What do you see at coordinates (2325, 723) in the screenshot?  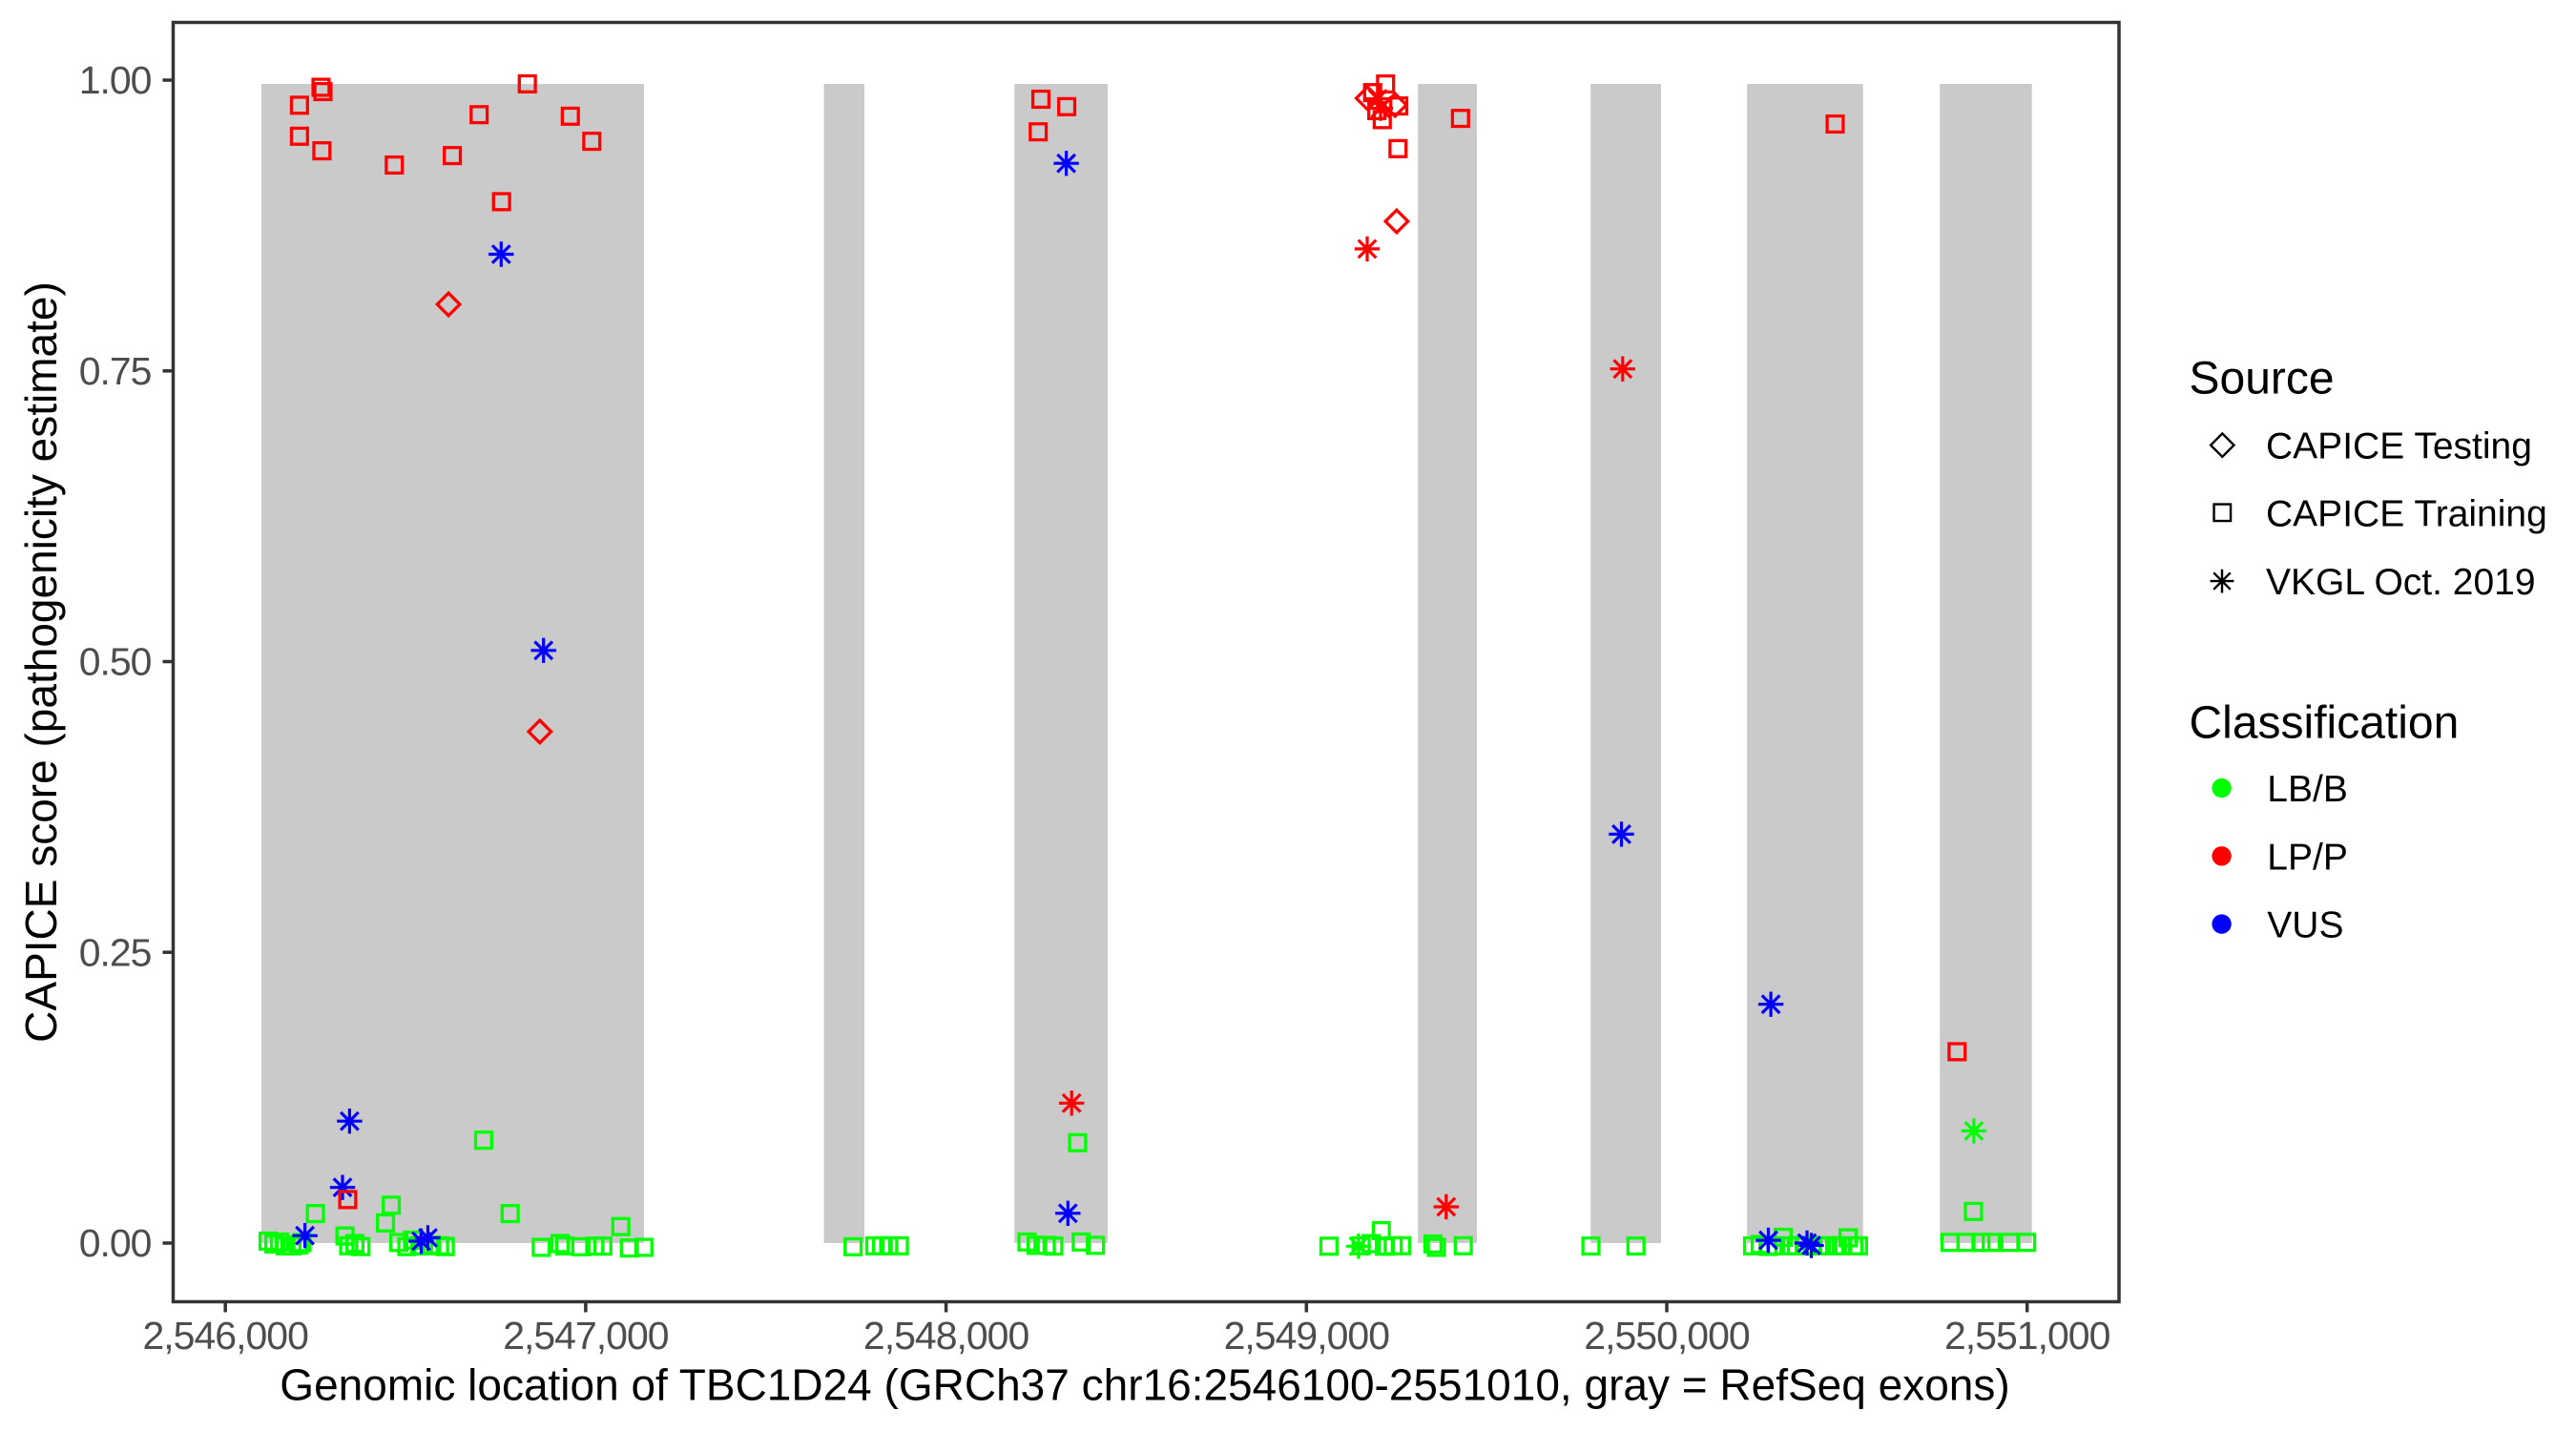 I see `svg-text: Classification` at bounding box center [2325, 723].